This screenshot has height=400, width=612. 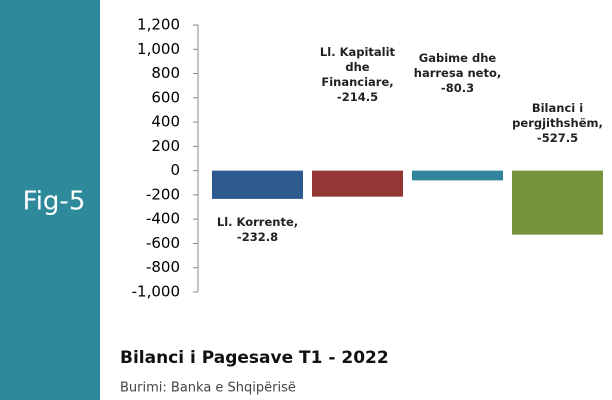 I want to click on y-tick-label: -600, so click(x=163, y=243).